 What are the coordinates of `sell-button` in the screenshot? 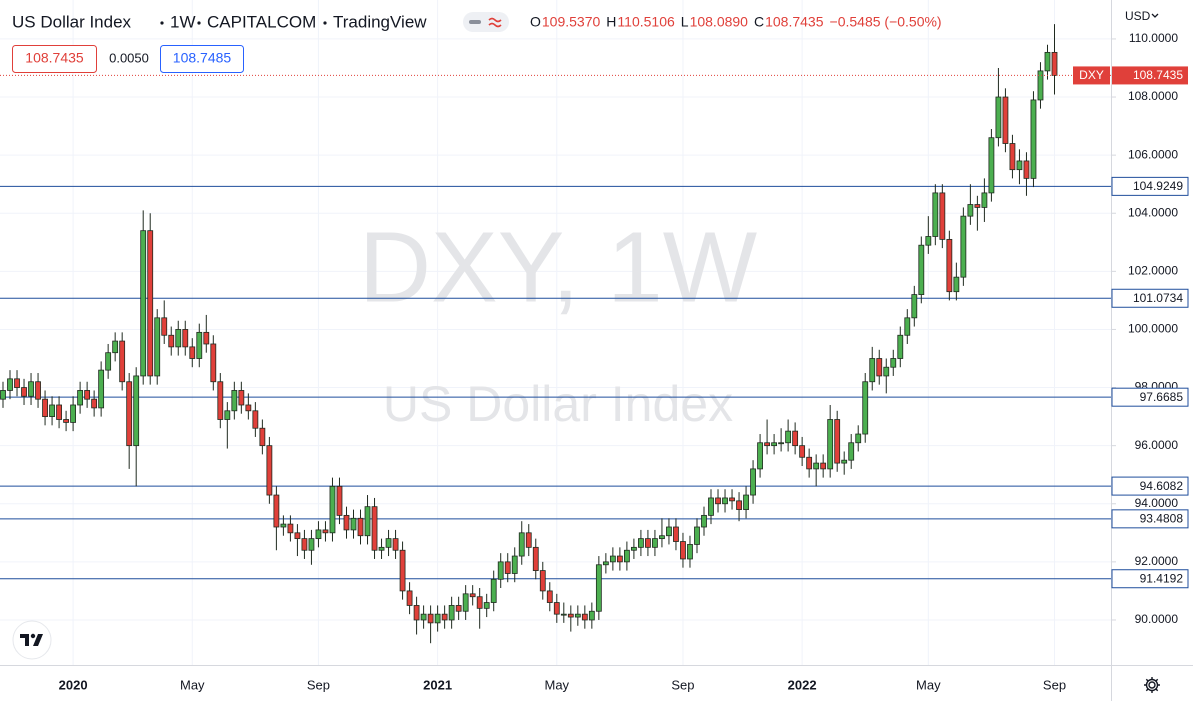 It's located at (54, 59).